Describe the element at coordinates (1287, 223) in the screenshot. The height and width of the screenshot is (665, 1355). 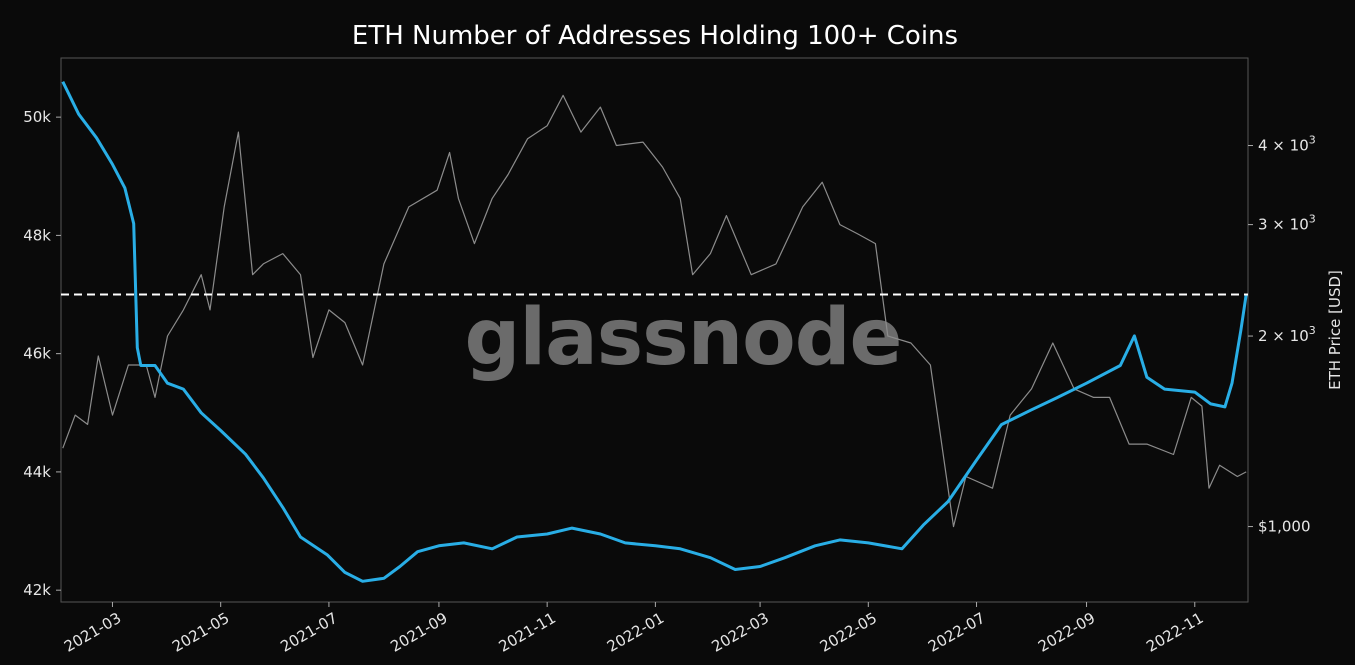
I see `right-tick-label: 3 × 103` at that location.